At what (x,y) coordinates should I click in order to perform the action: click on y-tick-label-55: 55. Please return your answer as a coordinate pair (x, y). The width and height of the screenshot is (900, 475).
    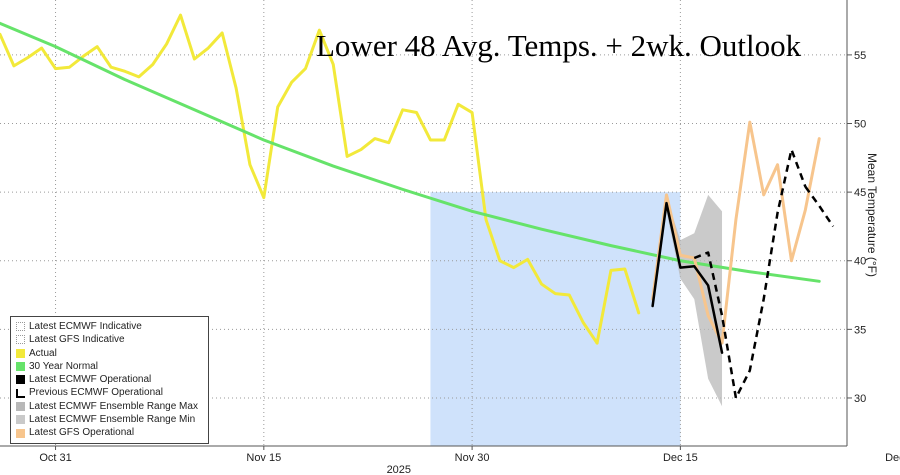
    Looking at the image, I should click on (860, 56).